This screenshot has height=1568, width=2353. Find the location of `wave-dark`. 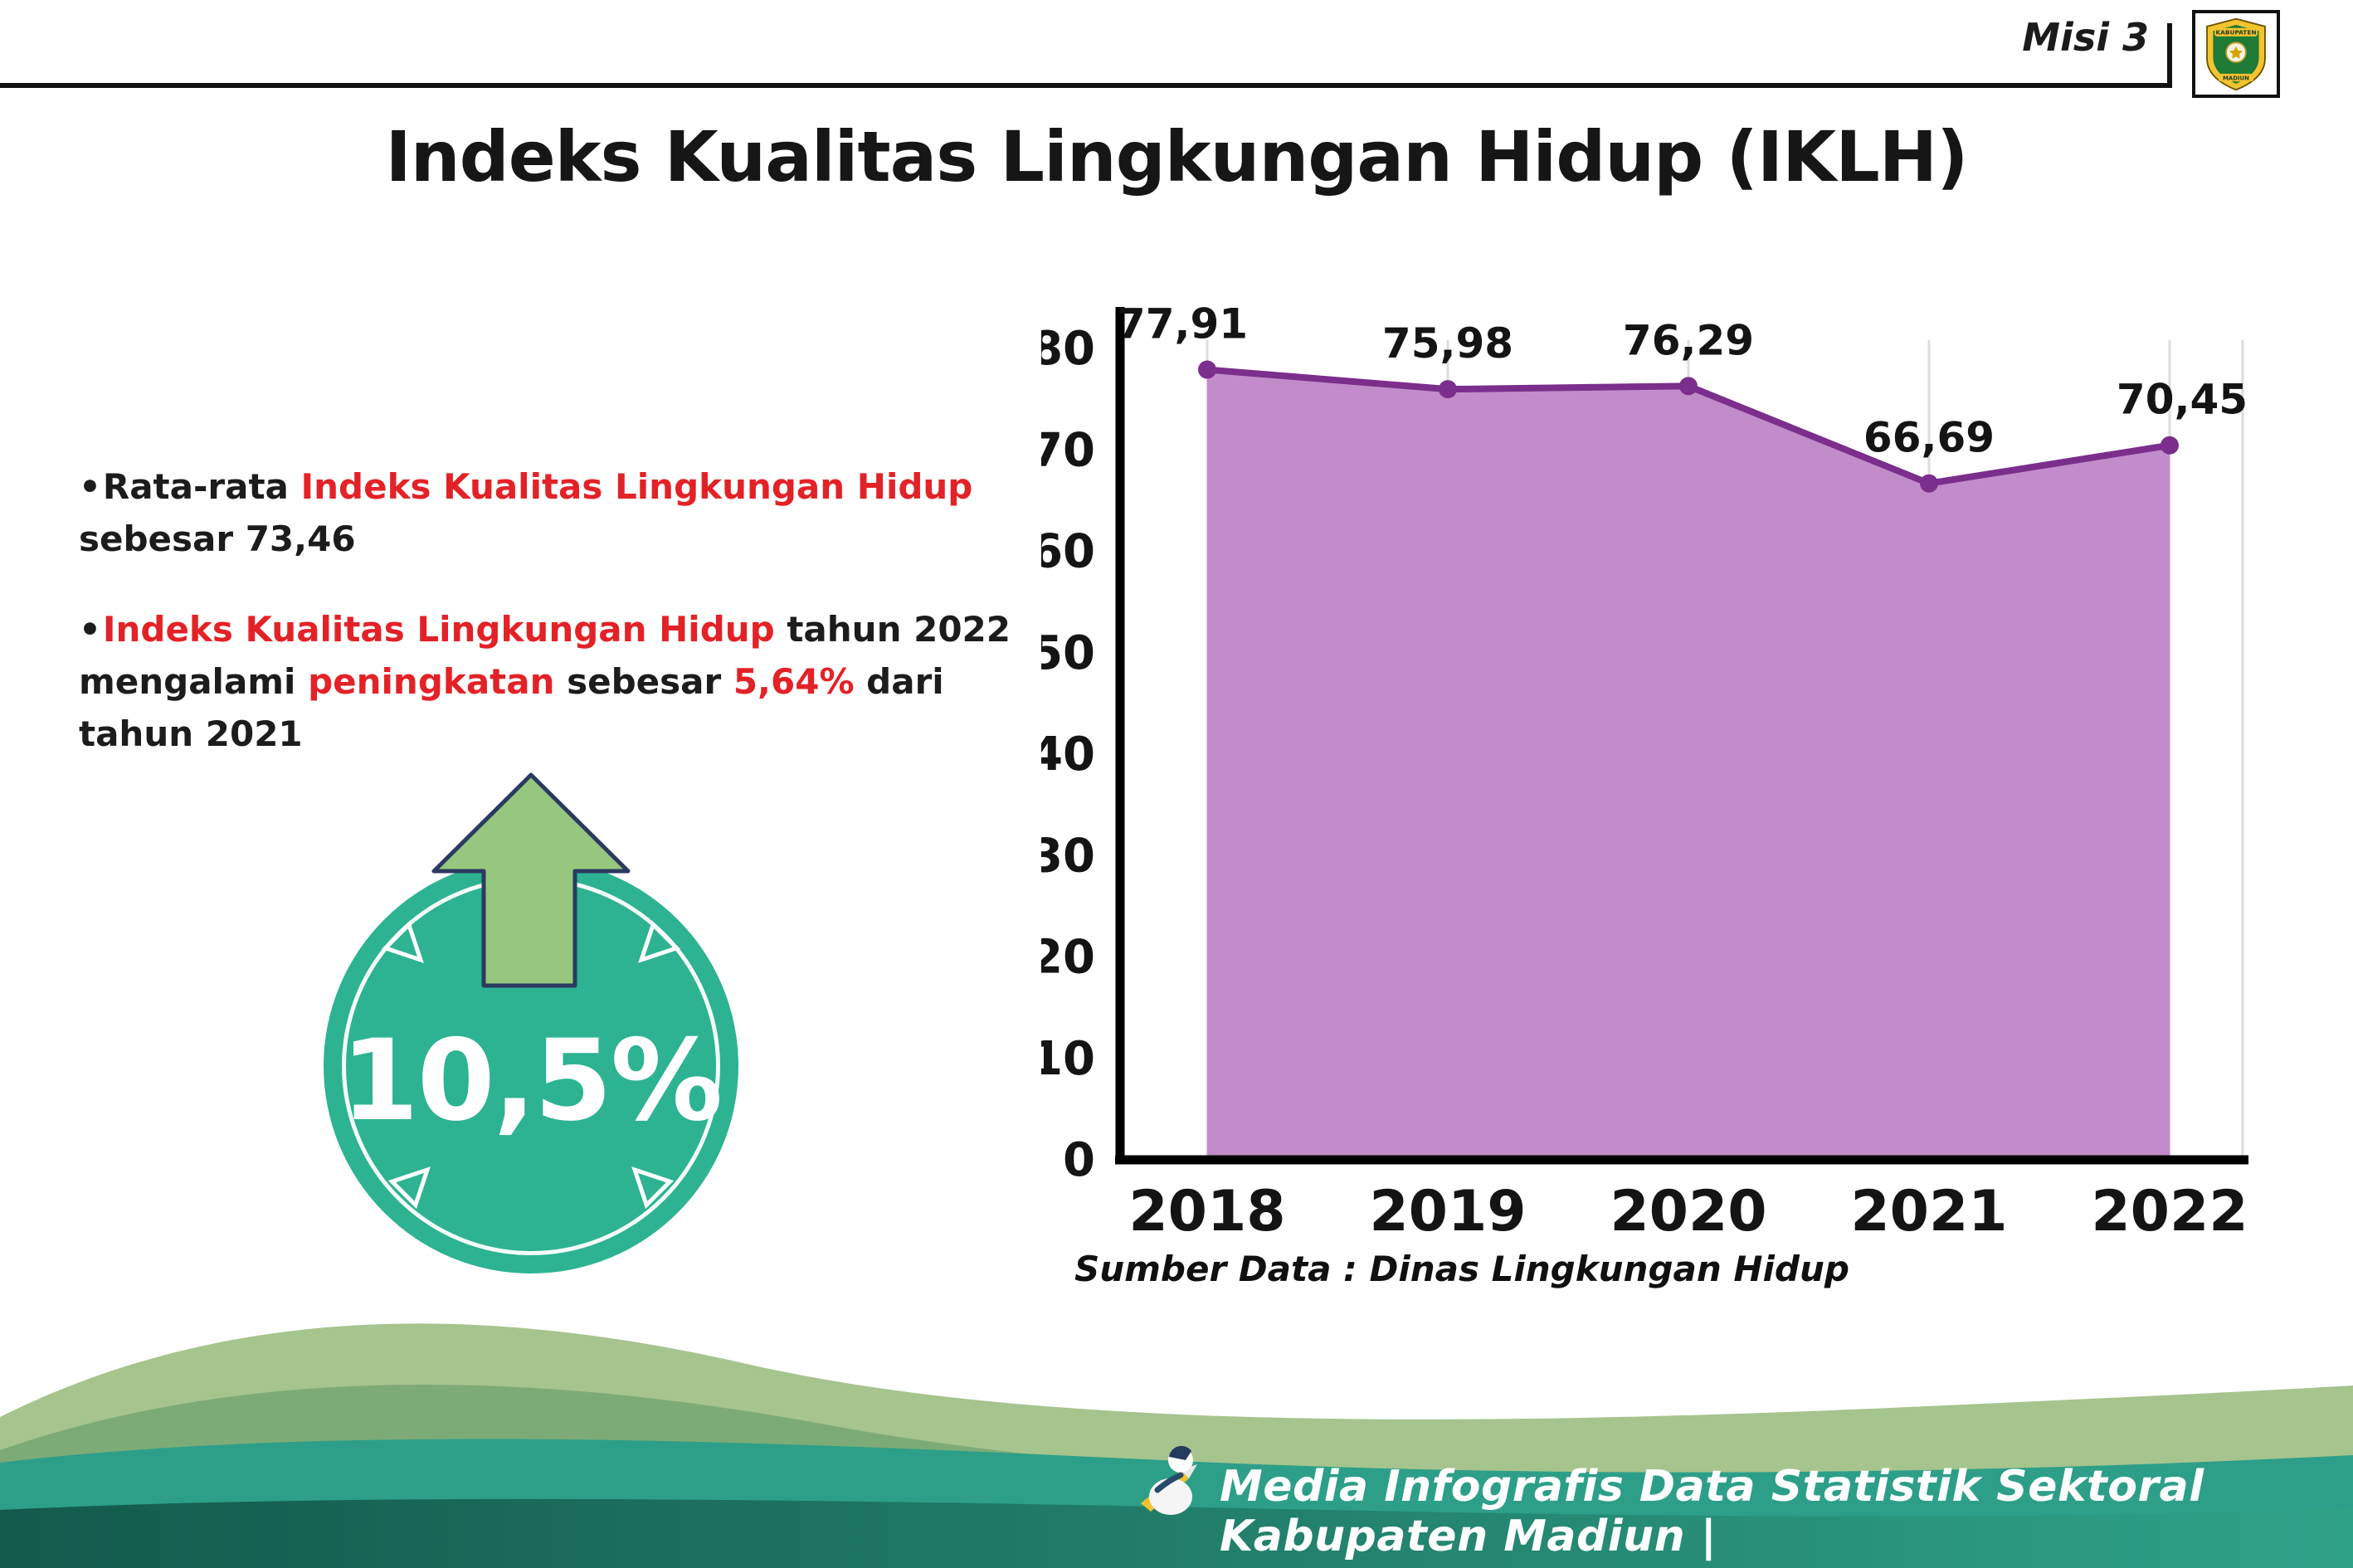

wave-dark is located at coordinates (1176, 1533).